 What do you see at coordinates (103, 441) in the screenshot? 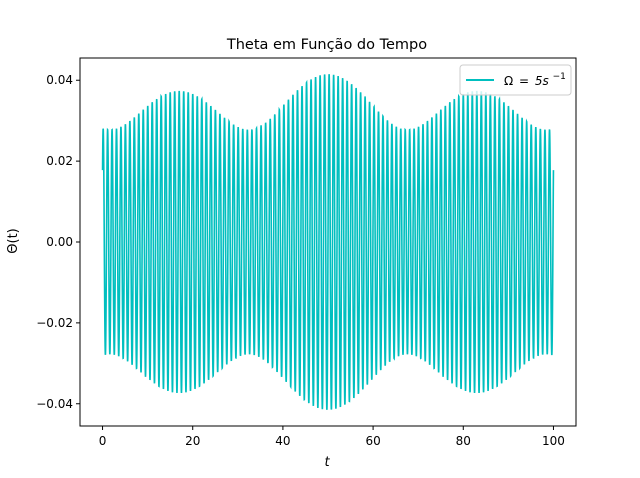
I see `x-tick-label: 0` at bounding box center [103, 441].